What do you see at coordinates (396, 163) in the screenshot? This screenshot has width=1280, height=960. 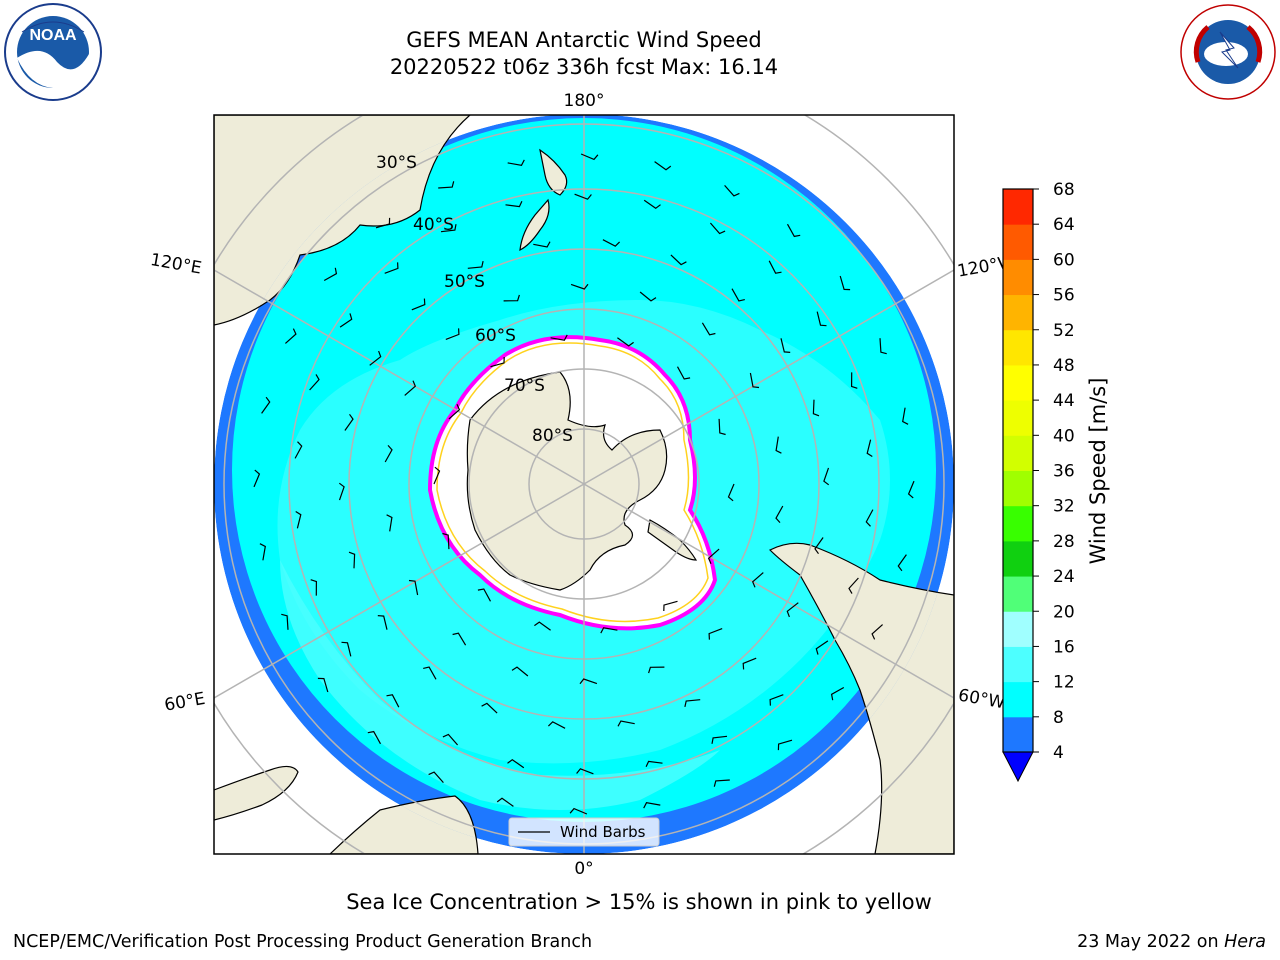 I see `lat-label-30s: 30°S` at bounding box center [396, 163].